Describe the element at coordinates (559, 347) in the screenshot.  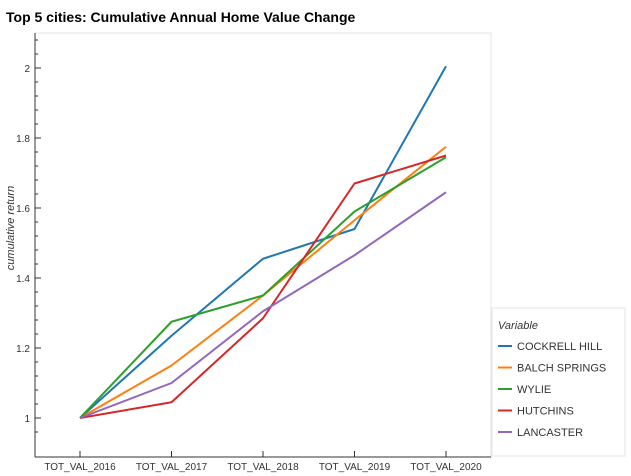
I see `legend-label-cockrell-hill: COCKRELL HILL` at that location.